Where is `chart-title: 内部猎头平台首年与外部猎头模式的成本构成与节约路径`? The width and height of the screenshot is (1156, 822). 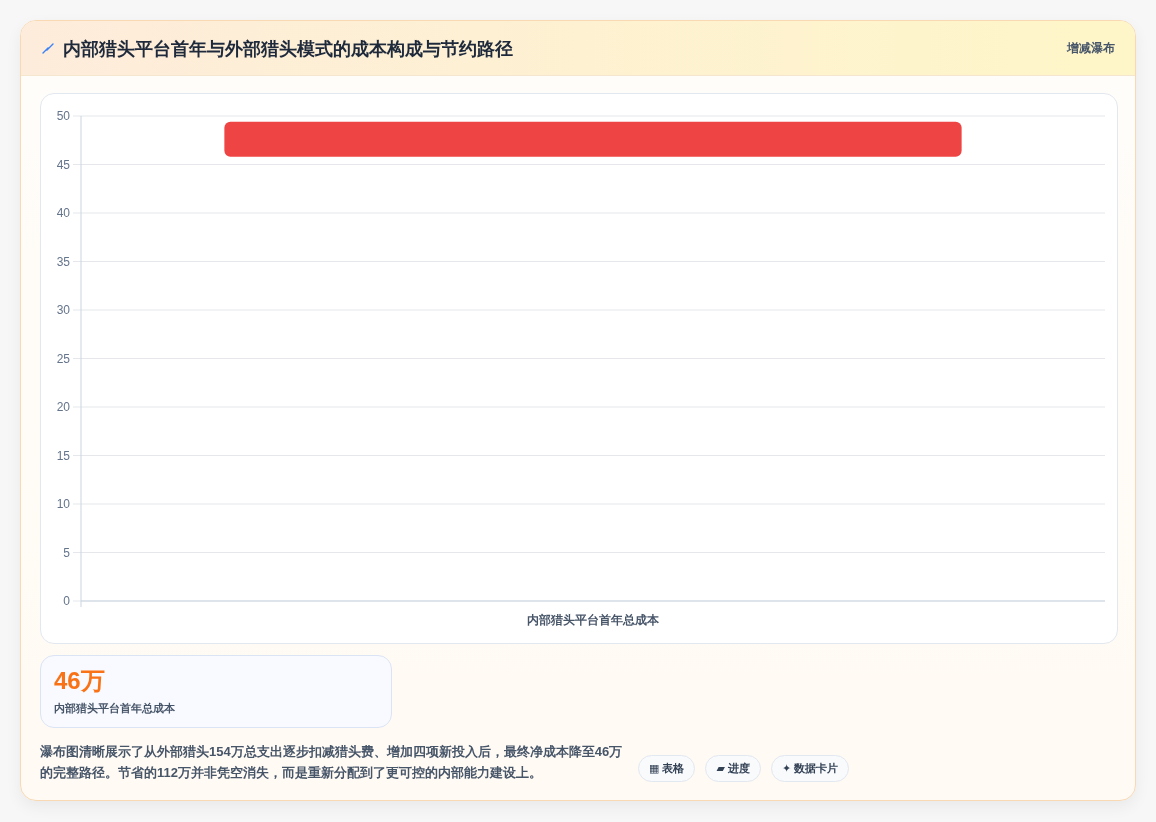 chart-title: 内部猎头平台首年与外部猎头模式的成本构成与节约路径 is located at coordinates (288, 49).